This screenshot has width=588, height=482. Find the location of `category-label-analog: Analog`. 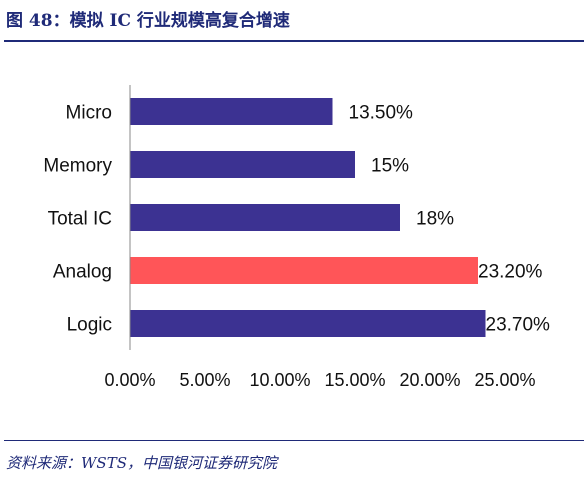

category-label-analog: Analog is located at coordinates (82, 272).